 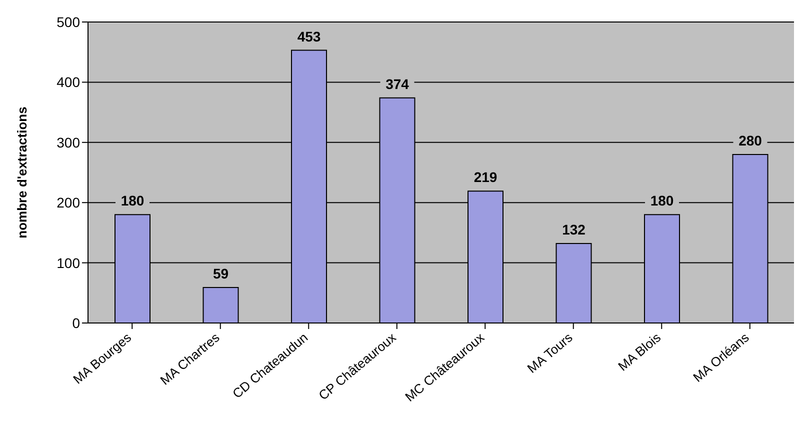 What do you see at coordinates (68, 82) in the screenshot?
I see `y-tick-label: 400` at bounding box center [68, 82].